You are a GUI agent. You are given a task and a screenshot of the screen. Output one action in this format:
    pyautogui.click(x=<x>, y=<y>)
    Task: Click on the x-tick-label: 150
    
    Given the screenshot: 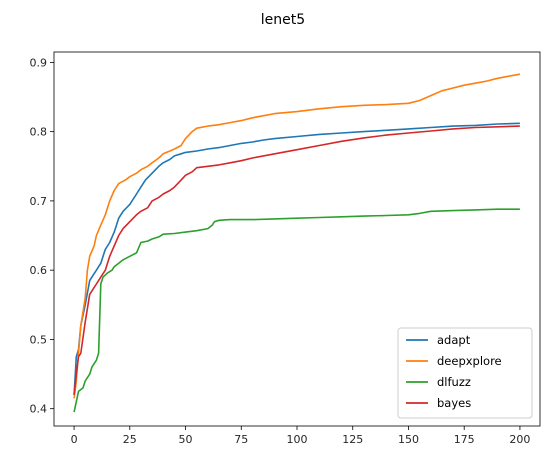 What is the action you would take?
    pyautogui.click(x=408, y=439)
    